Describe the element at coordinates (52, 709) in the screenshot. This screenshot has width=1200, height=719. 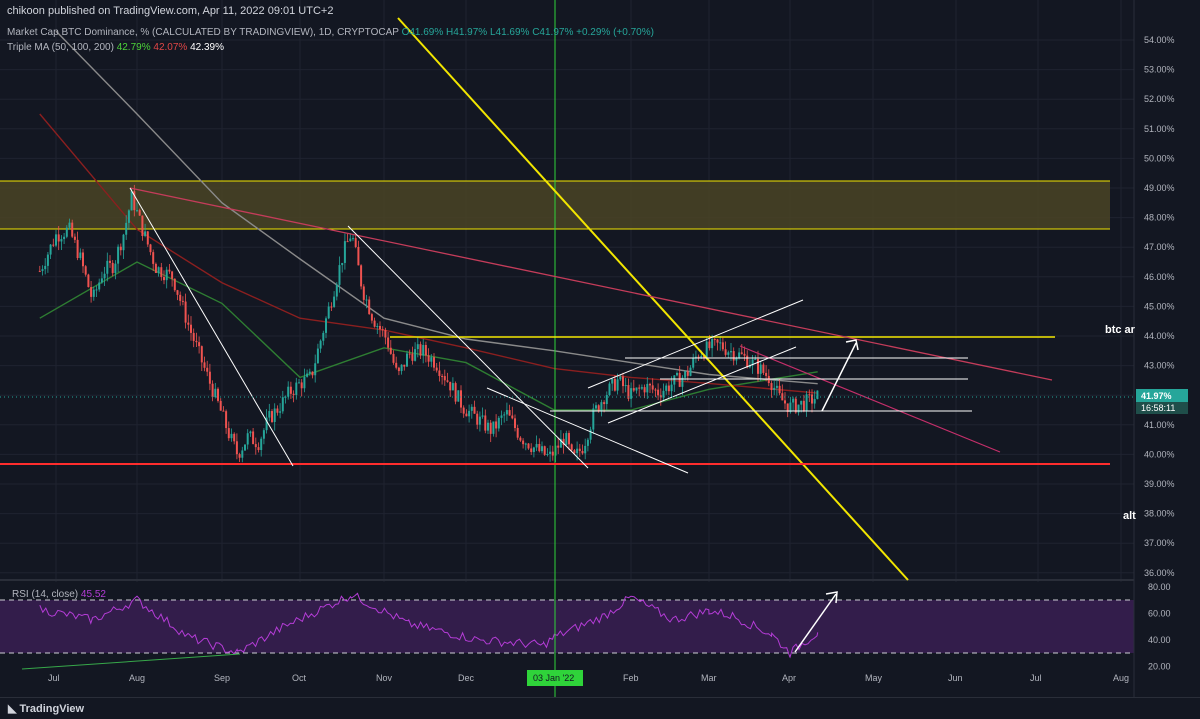
I see `tradingview-brand: TradingView` at that location.